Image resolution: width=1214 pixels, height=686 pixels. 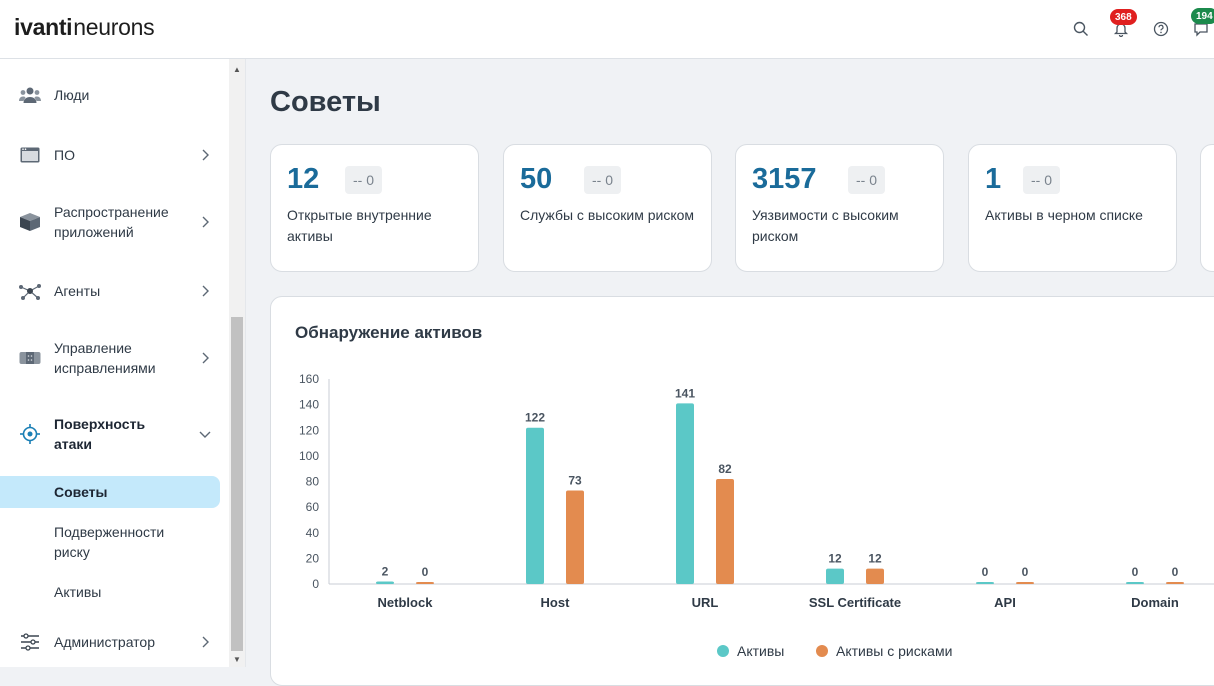 I want to click on y-tick-label: 40, so click(x=313, y=533).